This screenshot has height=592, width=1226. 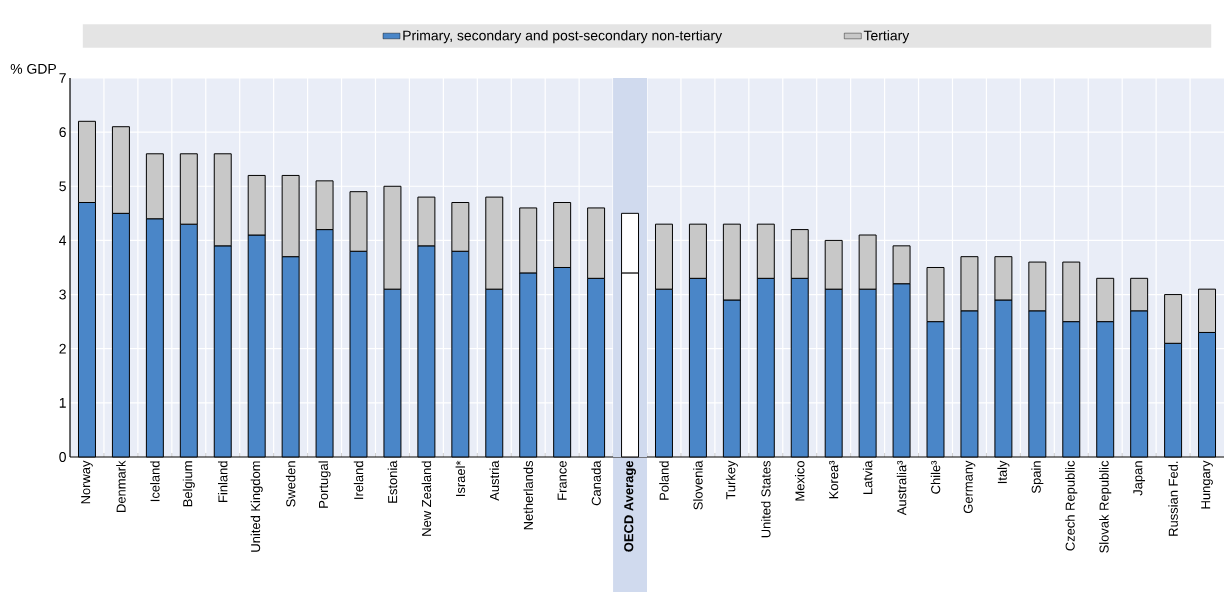 I want to click on x-tick-label: Australia³, so click(x=901, y=488).